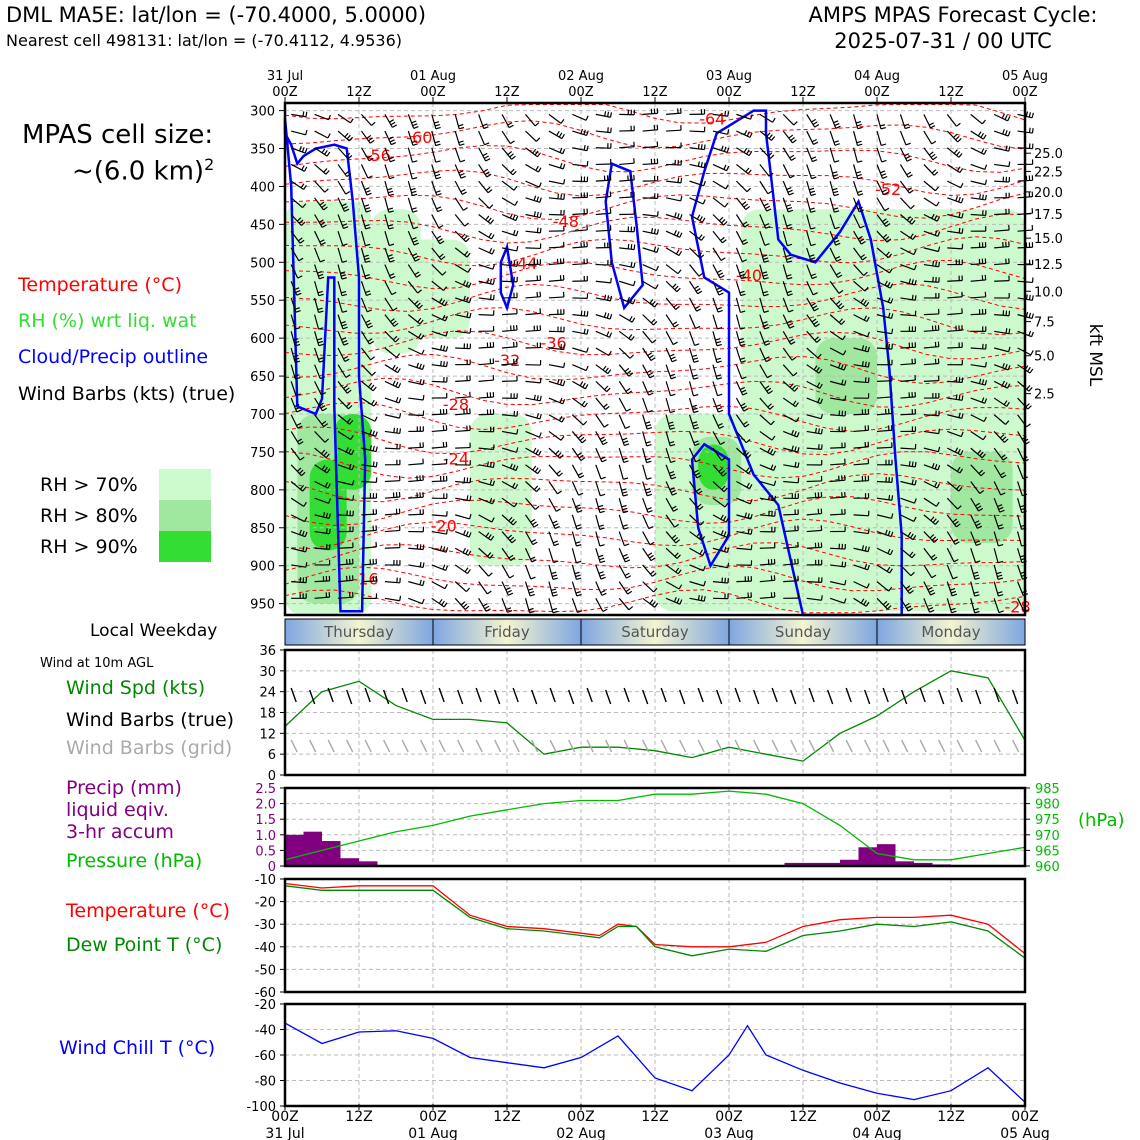  I want to click on wind-speed-line, so click(655, 716).